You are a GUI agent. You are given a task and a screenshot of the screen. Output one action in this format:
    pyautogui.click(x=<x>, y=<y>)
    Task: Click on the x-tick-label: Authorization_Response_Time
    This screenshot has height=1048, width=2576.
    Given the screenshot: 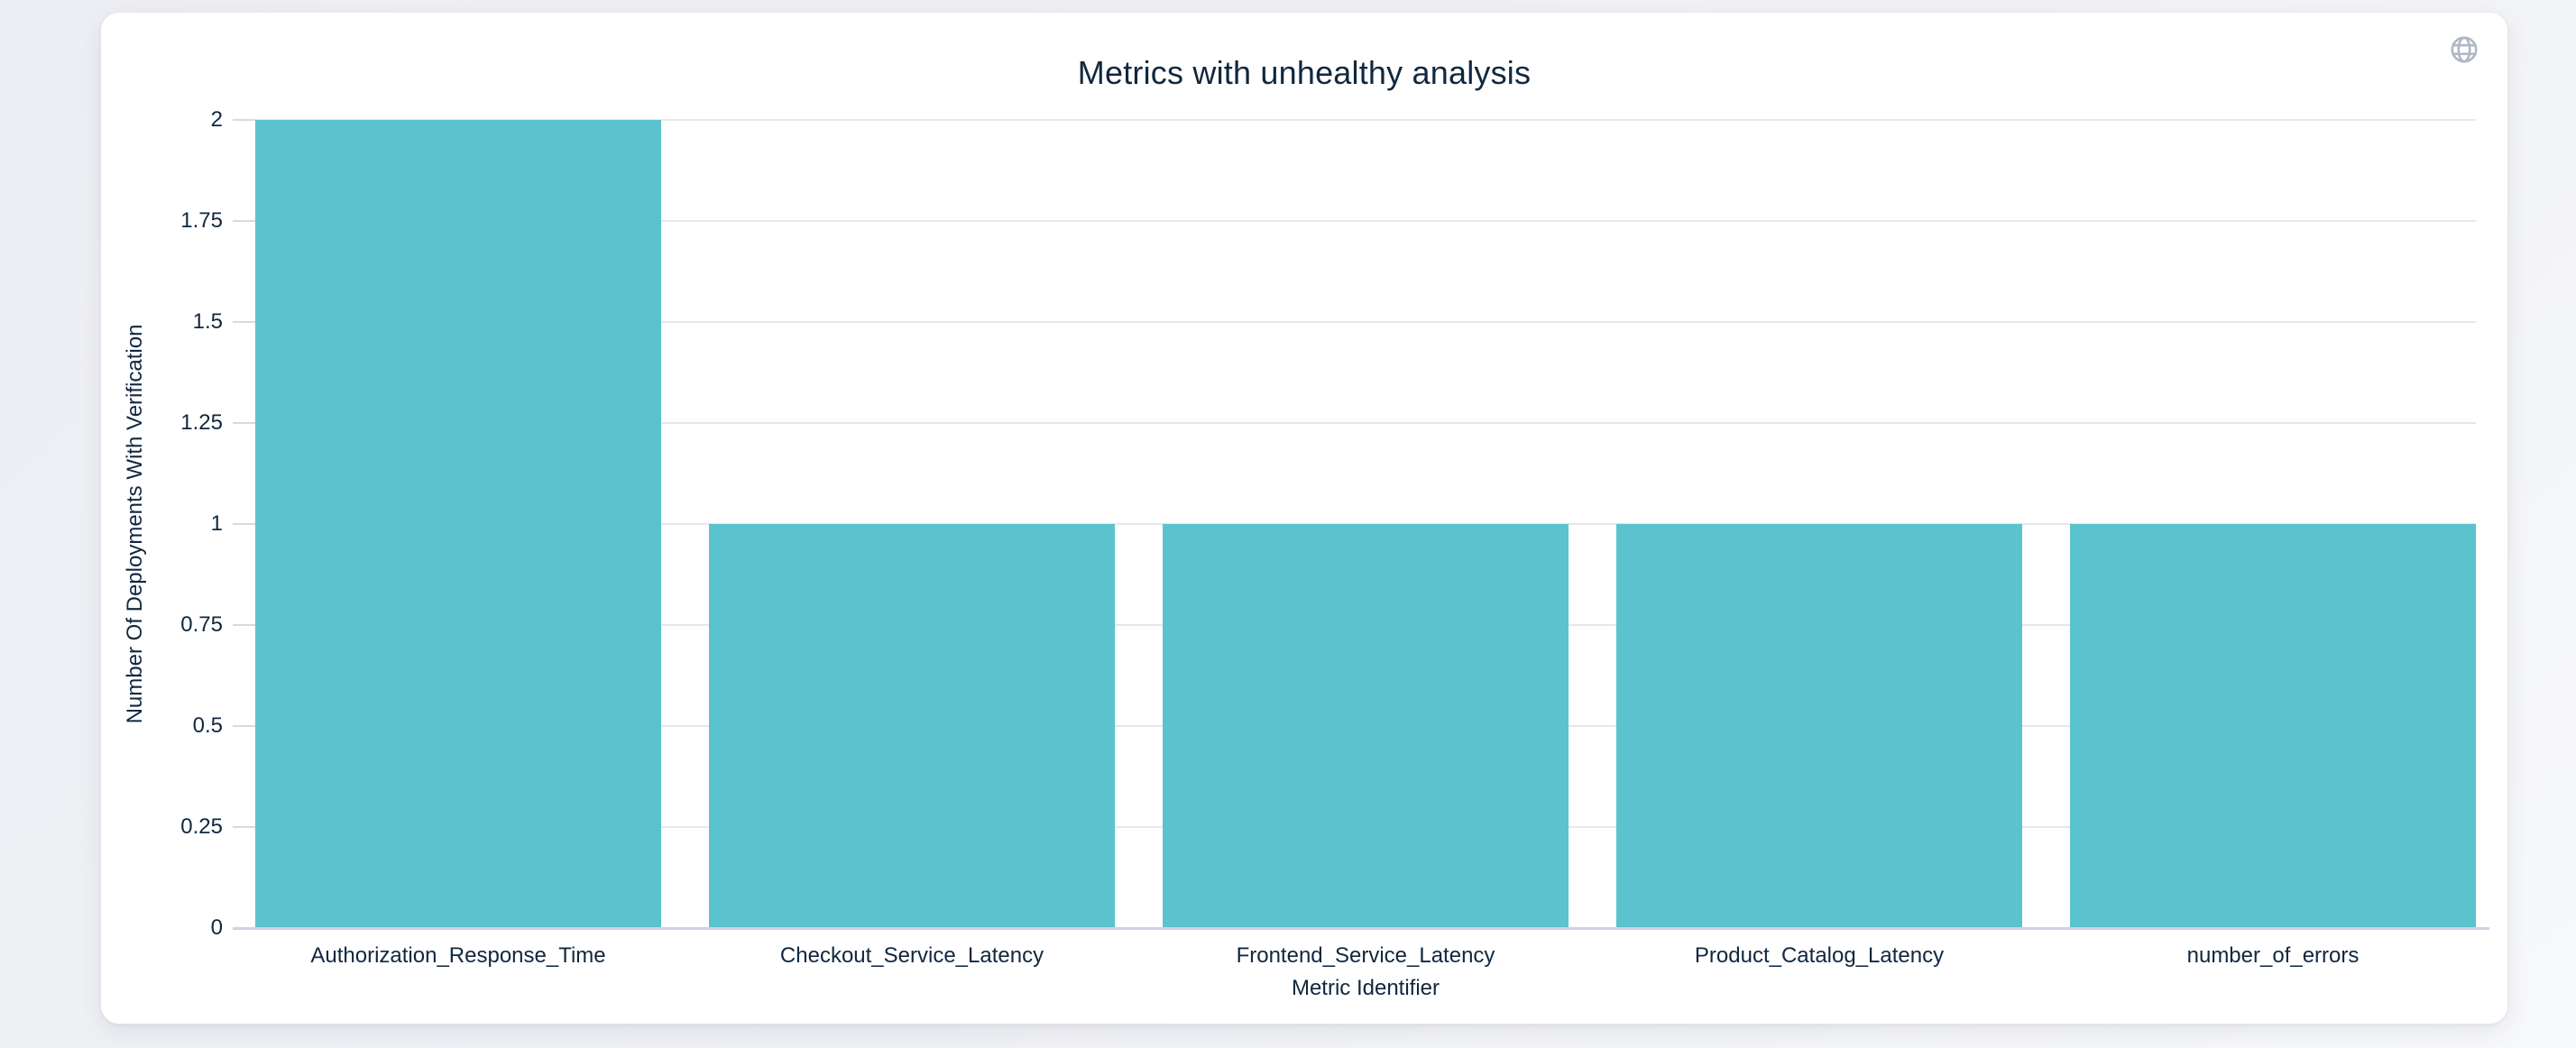 What is the action you would take?
    pyautogui.click(x=458, y=955)
    